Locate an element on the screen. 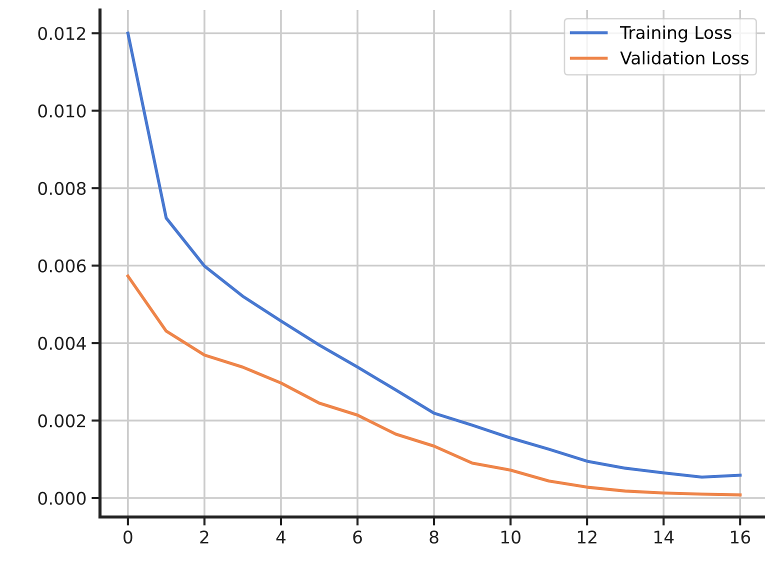 The height and width of the screenshot is (567, 765). x-tick-label: 14 is located at coordinates (664, 537).